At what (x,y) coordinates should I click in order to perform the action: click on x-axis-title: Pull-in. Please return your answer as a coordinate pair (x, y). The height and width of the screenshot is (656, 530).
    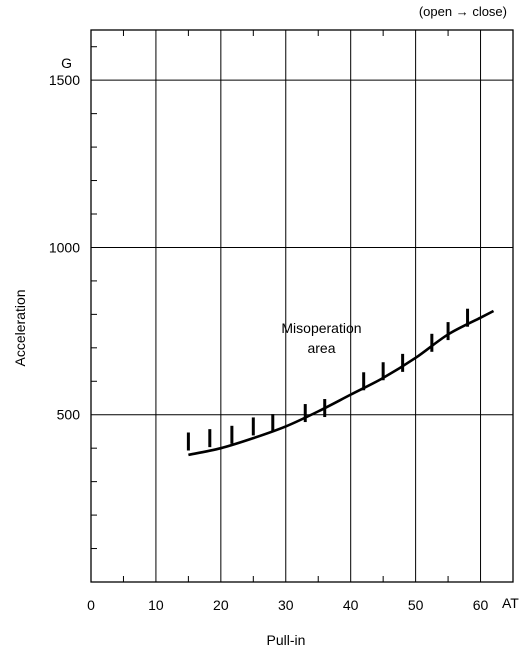
    Looking at the image, I should click on (286, 640).